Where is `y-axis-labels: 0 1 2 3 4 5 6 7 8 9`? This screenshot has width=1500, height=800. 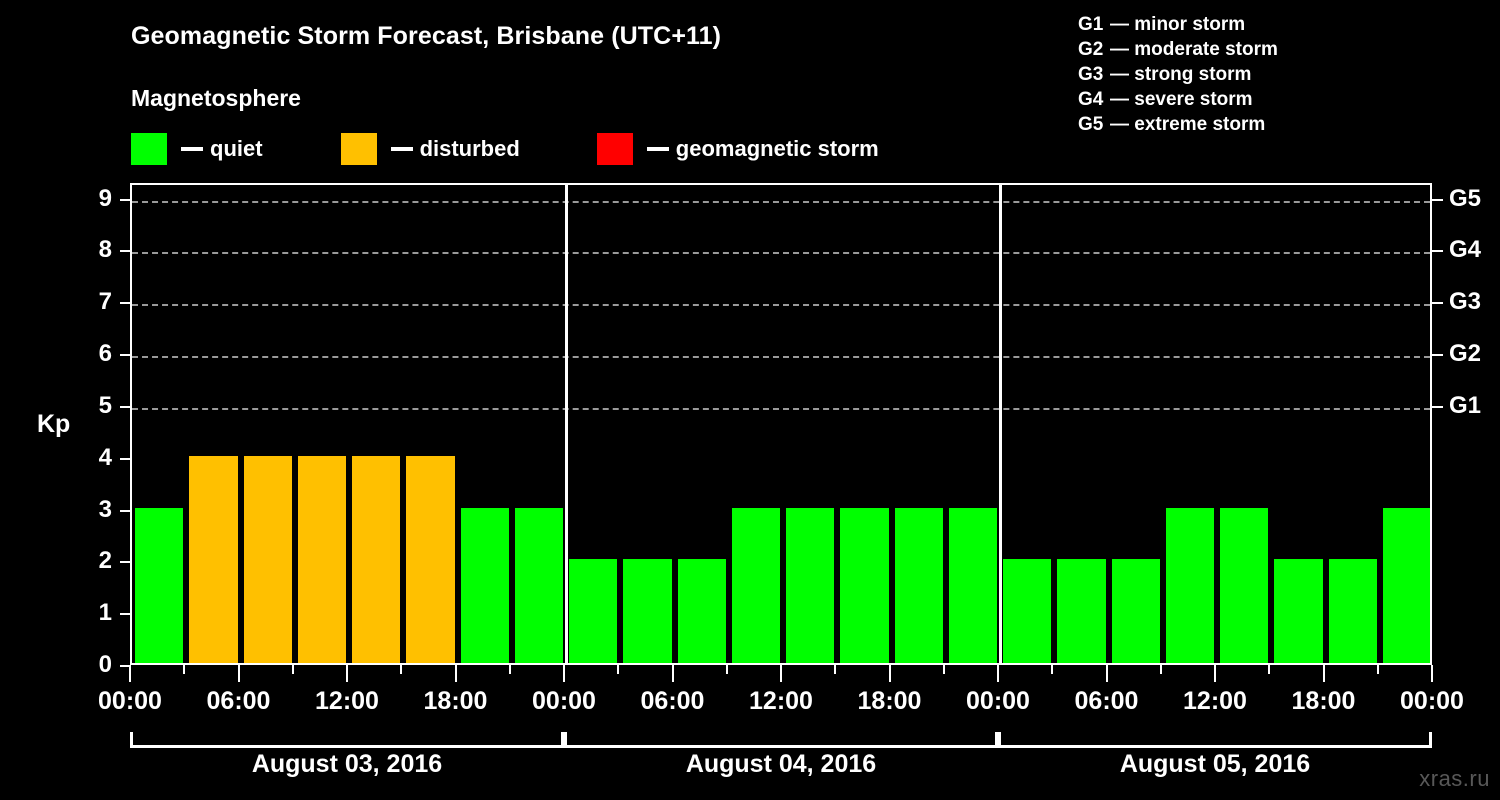
y-axis-labels: 0 1 2 3 4 5 6 7 8 9 is located at coordinates (92, 429).